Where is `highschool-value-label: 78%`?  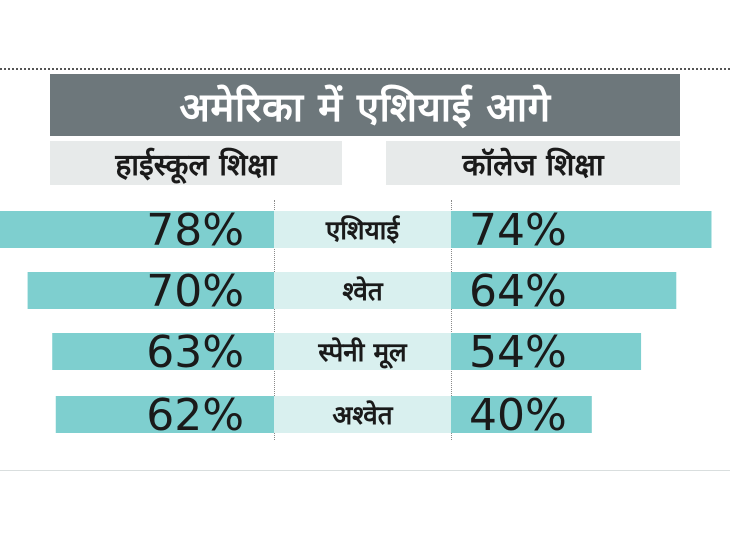 highschool-value-label: 78% is located at coordinates (195, 230).